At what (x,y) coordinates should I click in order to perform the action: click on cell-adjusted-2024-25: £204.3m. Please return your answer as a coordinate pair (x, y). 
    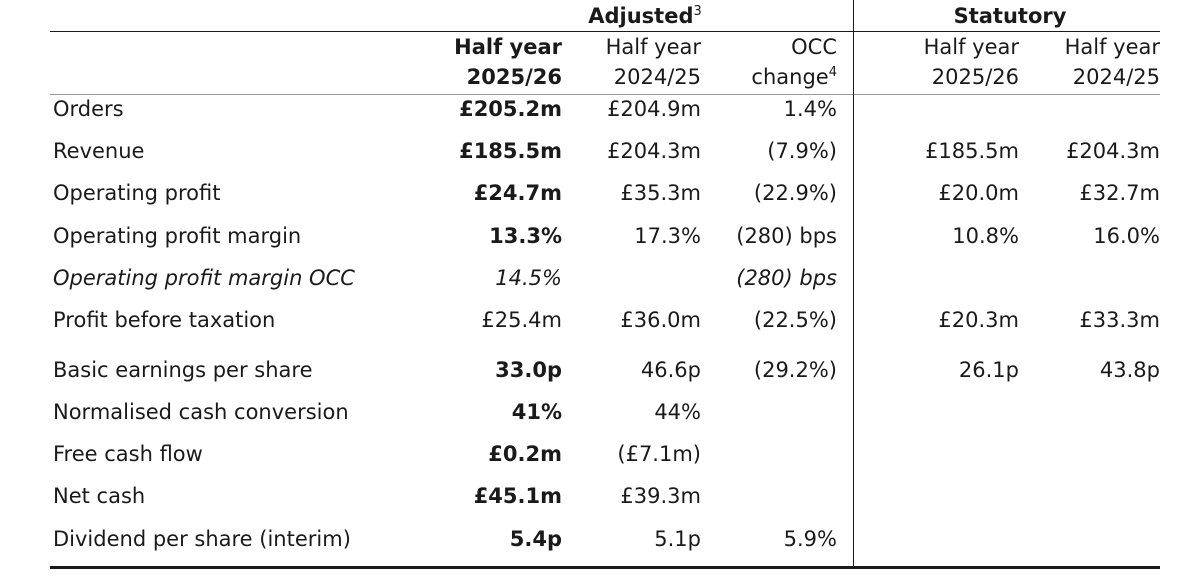
    Looking at the image, I should click on (654, 151).